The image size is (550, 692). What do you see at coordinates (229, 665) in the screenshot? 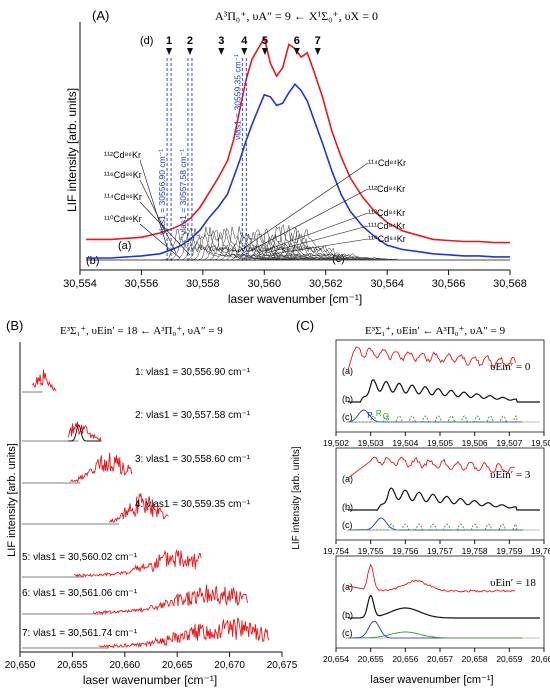
I see `panel-b-x-tick-label: 20,670` at bounding box center [229, 665].